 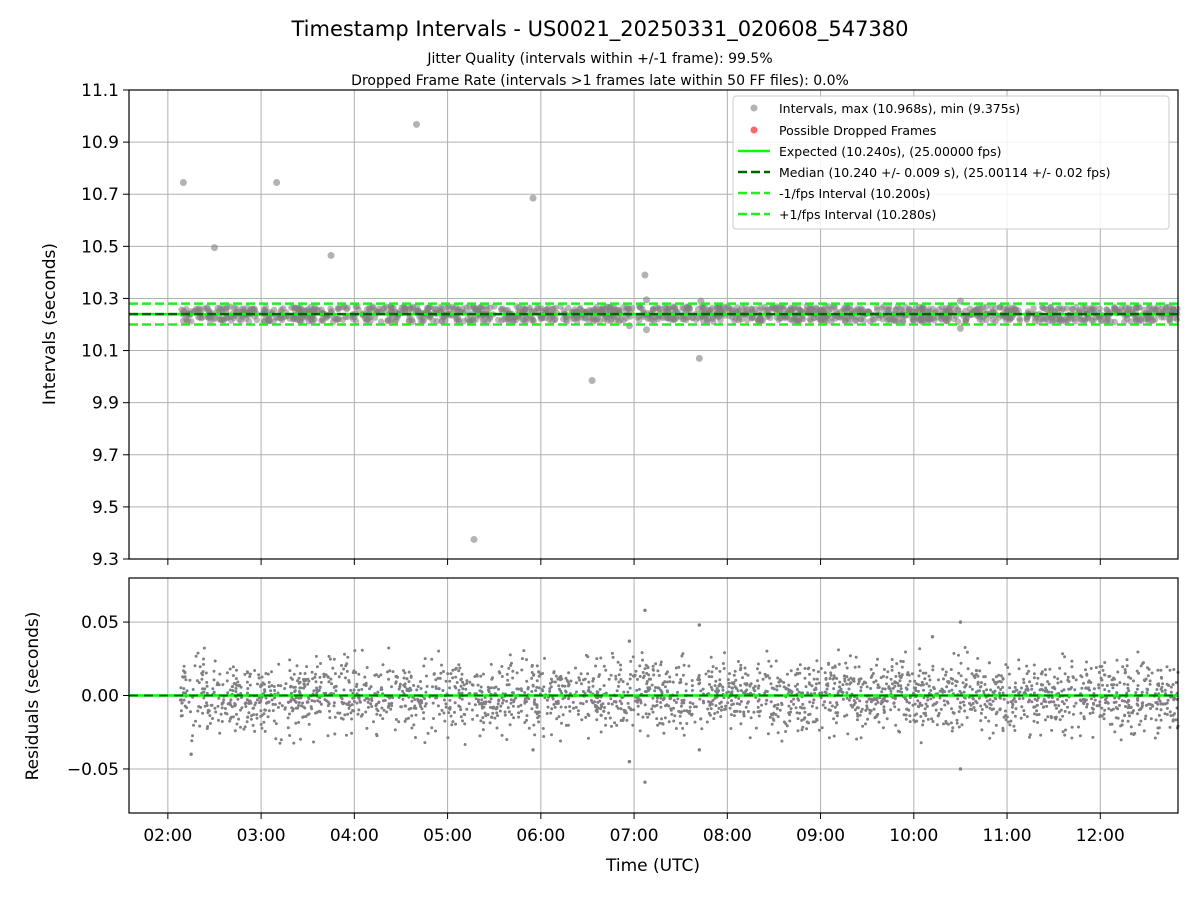 What do you see at coordinates (277, 182) in the screenshot?
I see `interval-outlier-point` at bounding box center [277, 182].